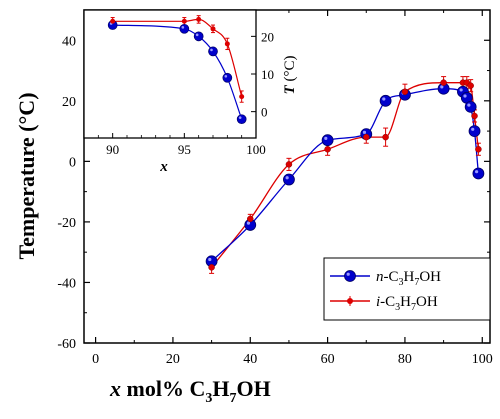 This screenshot has width=500, height=419. I want to click on y-tick-label: 0, so click(72, 162).